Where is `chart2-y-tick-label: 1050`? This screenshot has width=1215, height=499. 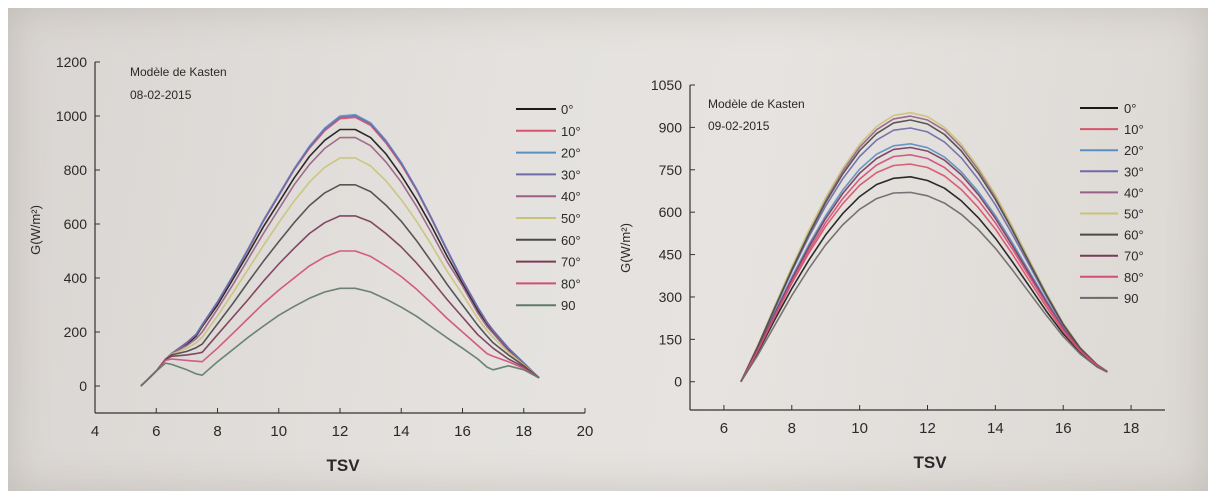 chart2-y-tick-label: 1050 is located at coordinates (666, 85).